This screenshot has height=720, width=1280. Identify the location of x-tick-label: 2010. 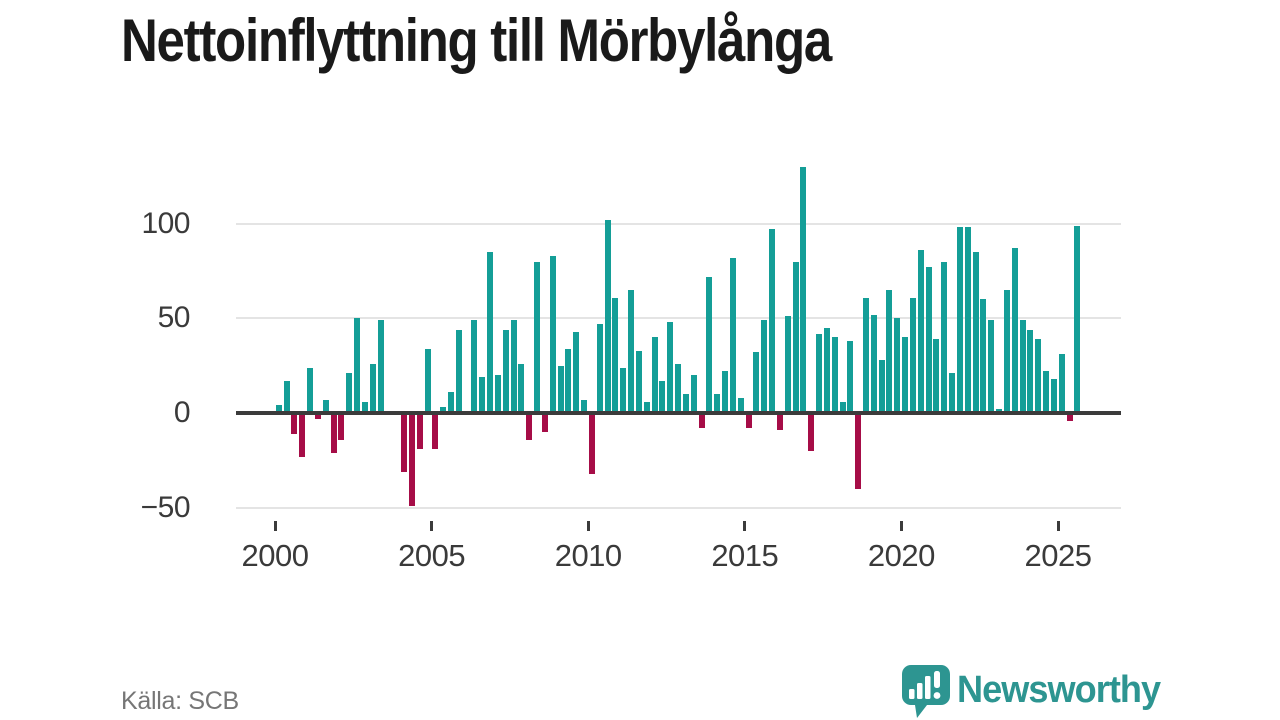
(588, 555).